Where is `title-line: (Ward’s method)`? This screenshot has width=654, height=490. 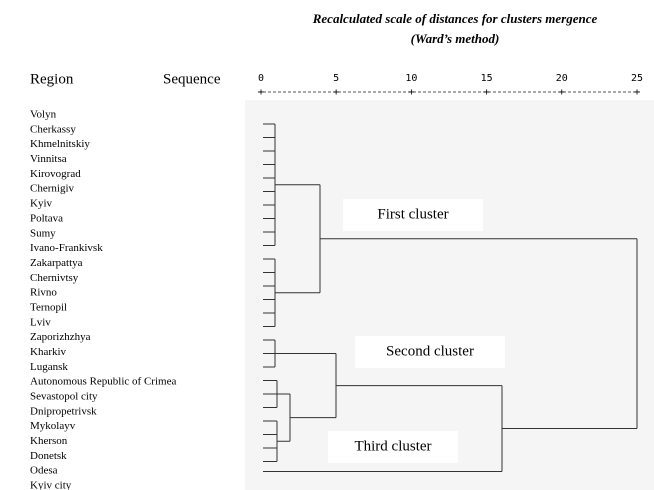 title-line: (Ward’s method) is located at coordinates (455, 38).